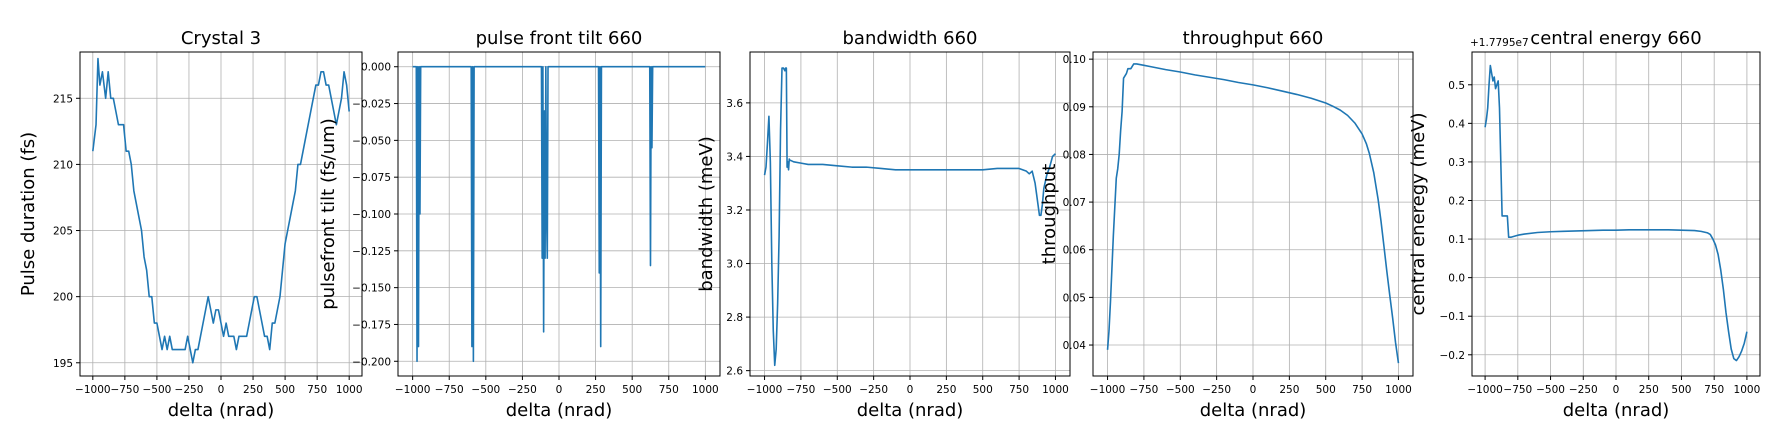 The width and height of the screenshot is (1781, 432). What do you see at coordinates (910, 38) in the screenshot?
I see `chart-title: bandwidth 660` at bounding box center [910, 38].